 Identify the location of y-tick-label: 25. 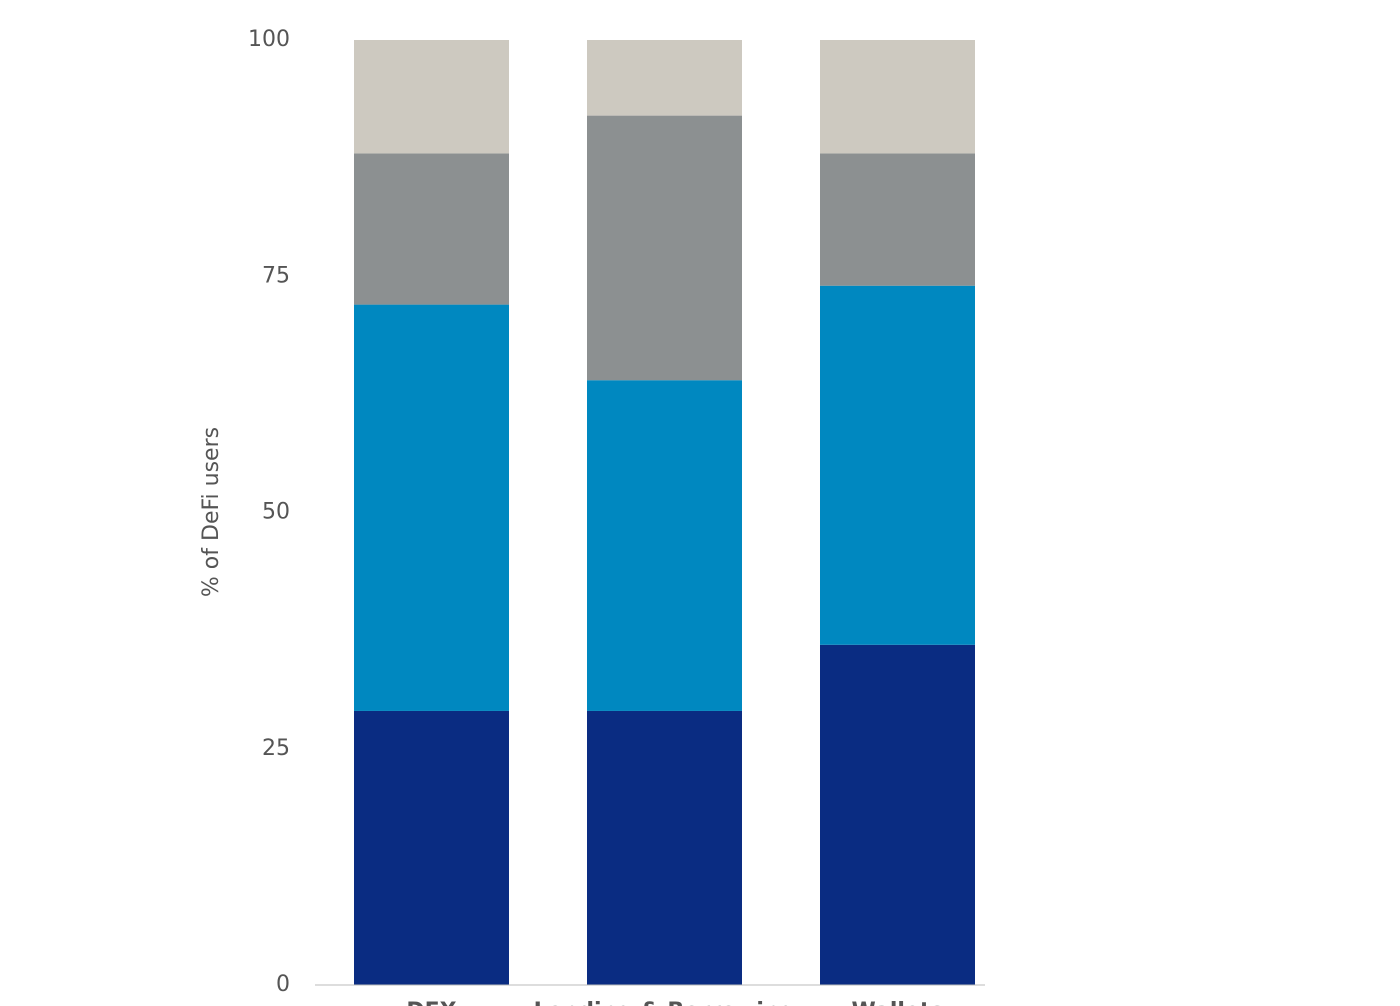
(276, 748).